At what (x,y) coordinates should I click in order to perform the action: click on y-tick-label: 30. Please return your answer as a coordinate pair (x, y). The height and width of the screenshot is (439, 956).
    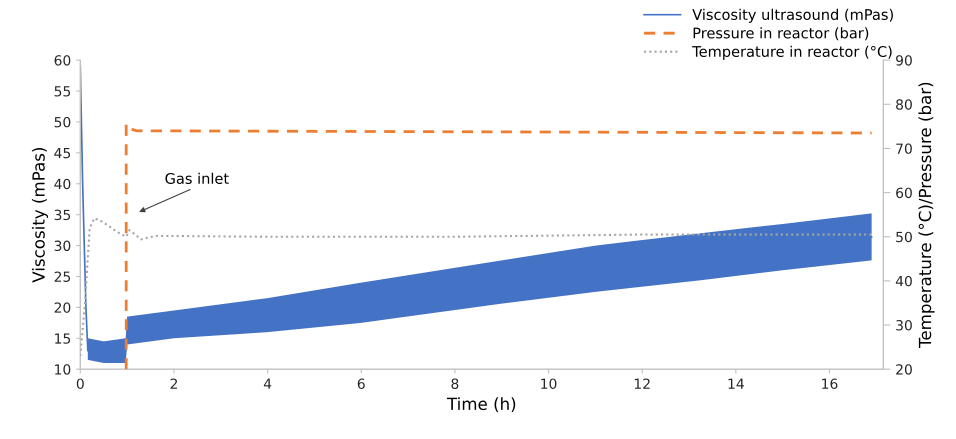
    Looking at the image, I should click on (62, 246).